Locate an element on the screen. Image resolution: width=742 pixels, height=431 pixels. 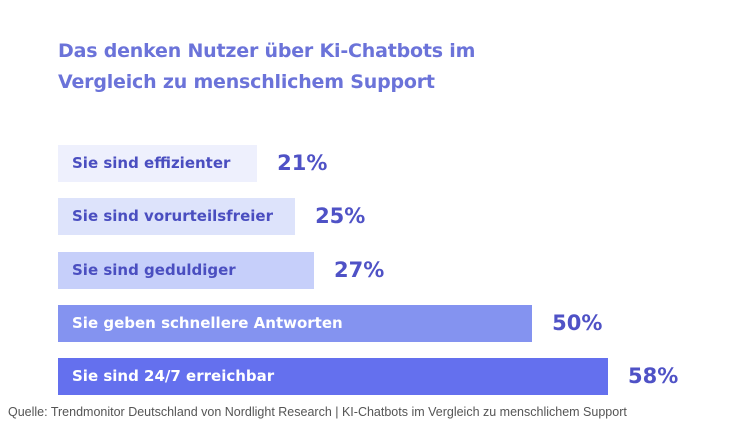
bar: Sie geben schnellere Antworten is located at coordinates (295, 323).